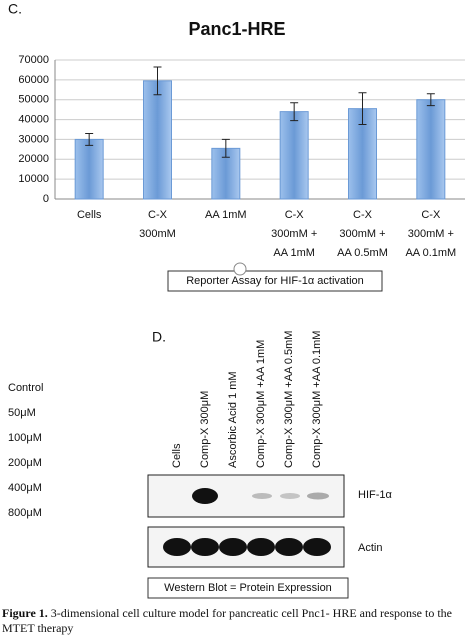 The width and height of the screenshot is (474, 641). Describe the element at coordinates (233, 419) in the screenshot. I see `lane-label: Ascorbic Acid 1 mM` at that location.